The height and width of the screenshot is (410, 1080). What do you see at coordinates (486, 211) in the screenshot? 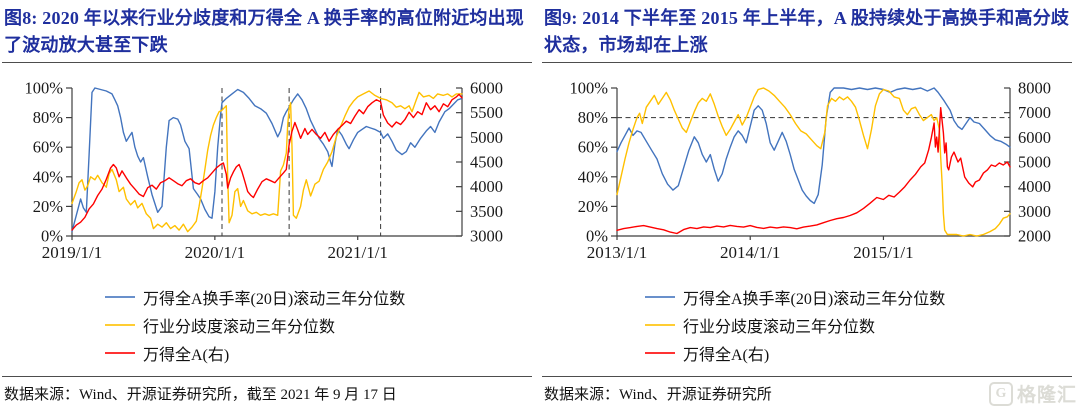
I see `svg-text: 3500` at bounding box center [486, 211].